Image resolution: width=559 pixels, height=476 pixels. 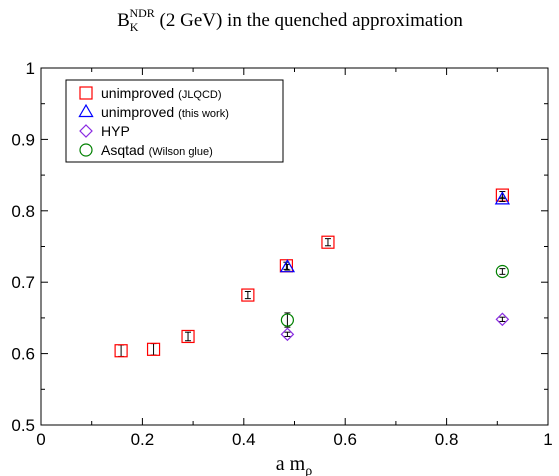 What do you see at coordinates (30, 68) in the screenshot?
I see `y-tick-label: 1` at bounding box center [30, 68].